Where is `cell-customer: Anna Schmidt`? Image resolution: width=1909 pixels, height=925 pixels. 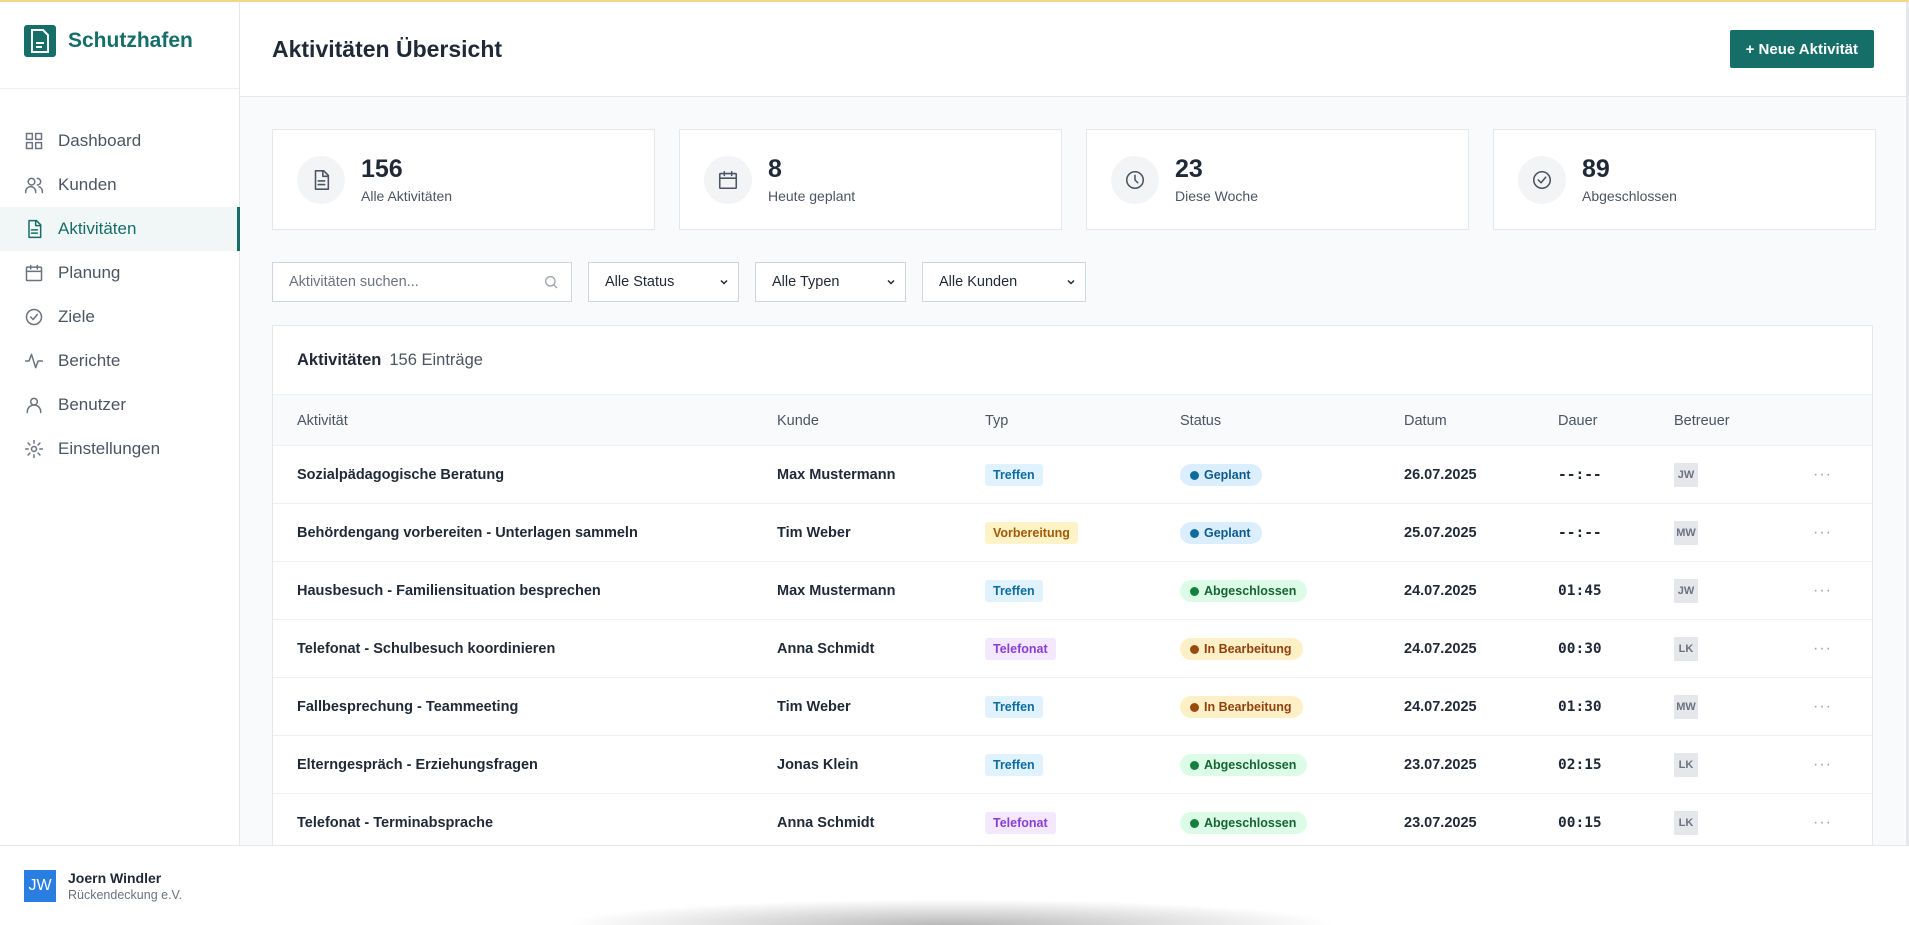
cell-customer: Anna Schmidt is located at coordinates (826, 823).